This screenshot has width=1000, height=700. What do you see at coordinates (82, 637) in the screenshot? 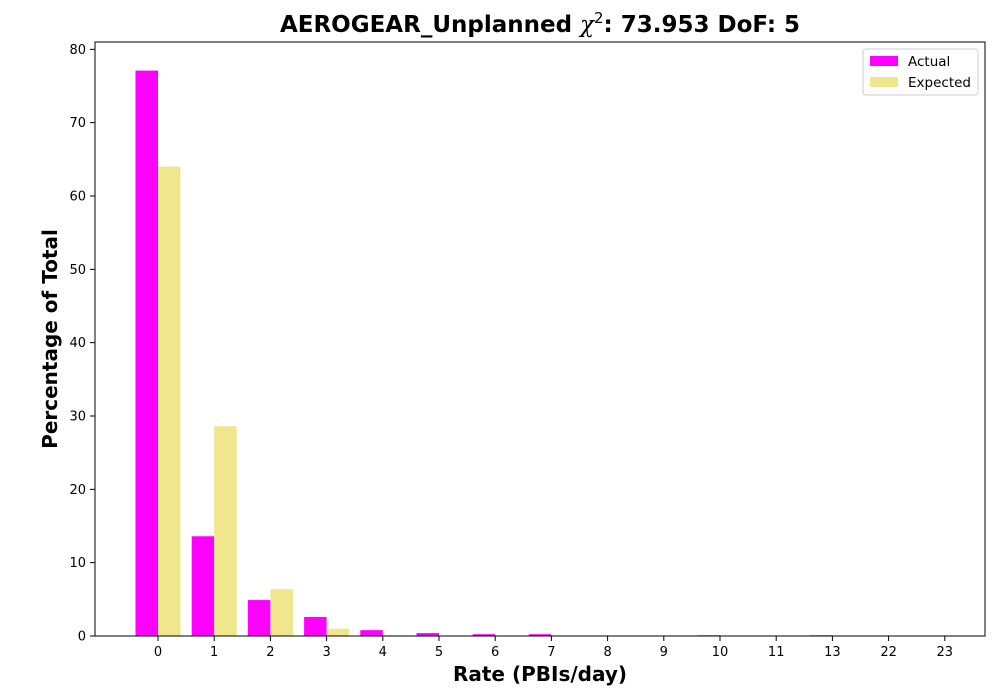
I see `y-tick-label: 0` at bounding box center [82, 637].